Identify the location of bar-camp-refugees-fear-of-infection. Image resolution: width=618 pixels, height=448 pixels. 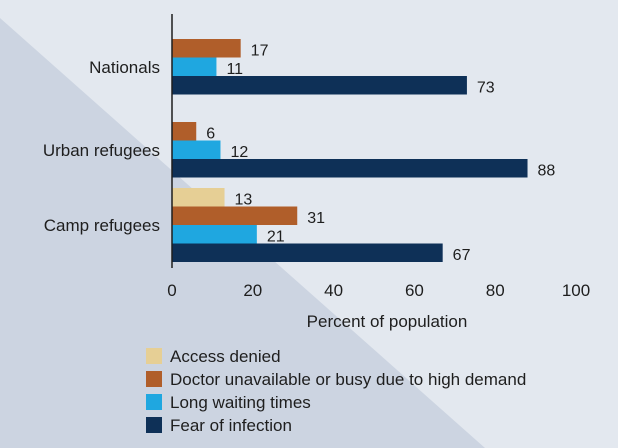
(307, 252).